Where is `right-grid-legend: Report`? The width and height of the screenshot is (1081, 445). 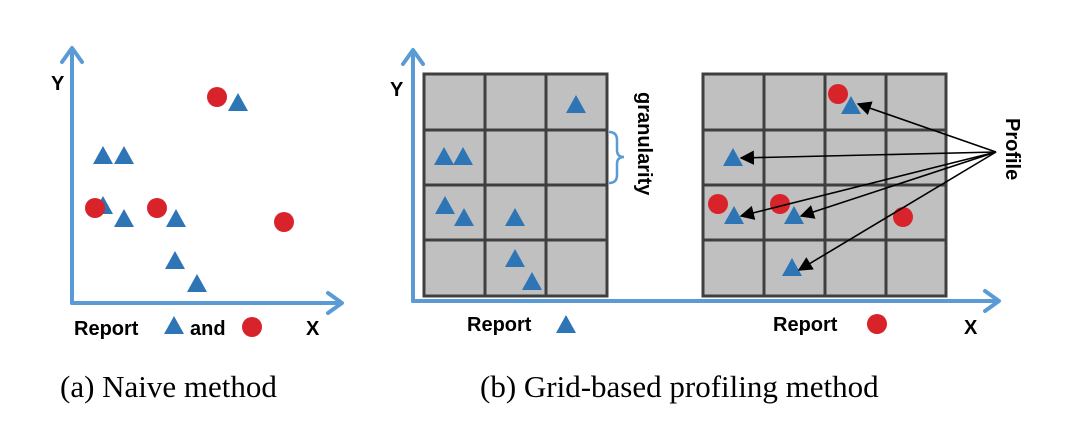 right-grid-legend: Report is located at coordinates (830, 325).